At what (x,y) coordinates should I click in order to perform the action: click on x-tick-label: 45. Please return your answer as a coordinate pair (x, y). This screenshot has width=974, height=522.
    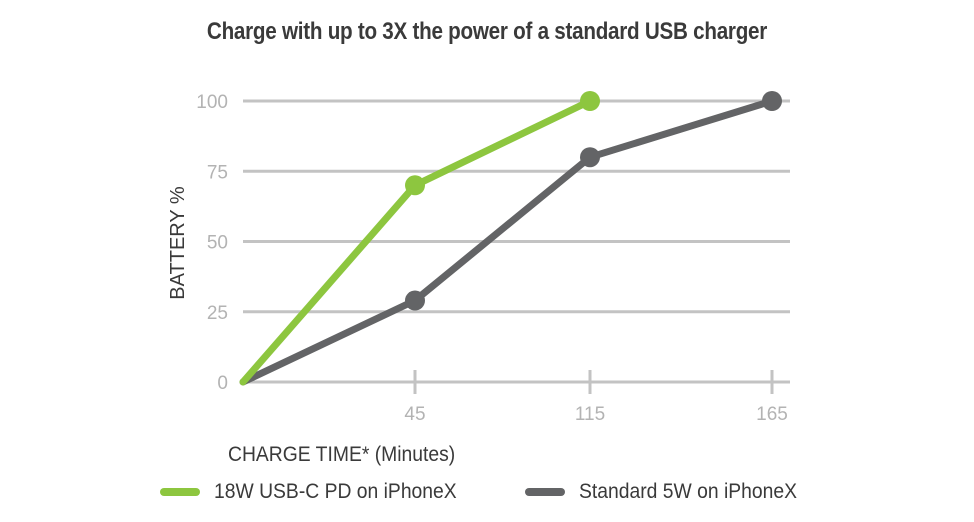
    Looking at the image, I should click on (414, 414).